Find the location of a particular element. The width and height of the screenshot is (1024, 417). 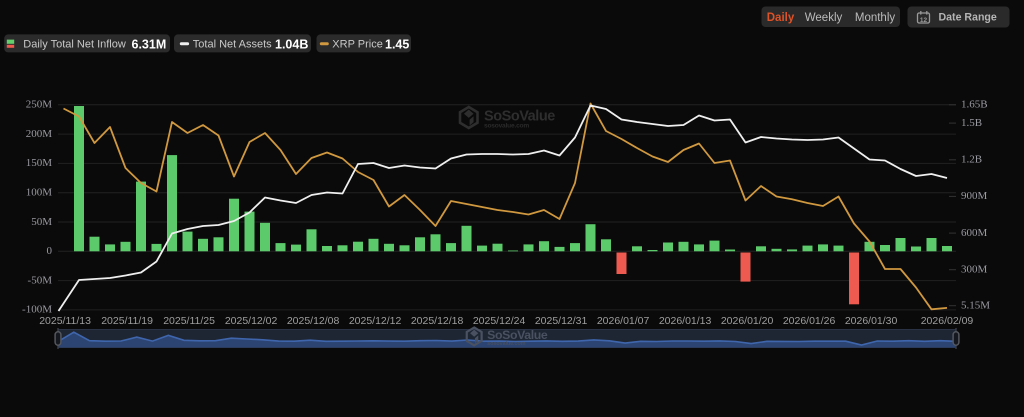

svg-text: 2025/12/18 is located at coordinates (437, 321).